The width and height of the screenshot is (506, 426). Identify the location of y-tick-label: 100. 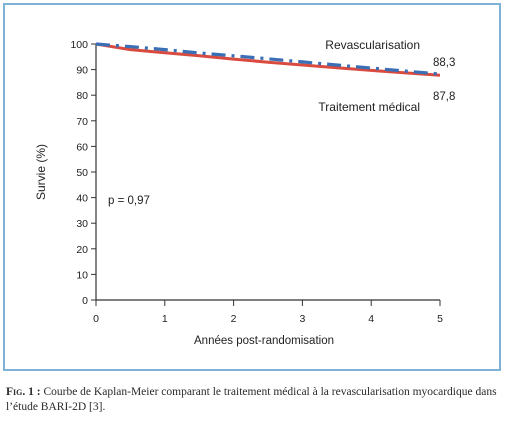
(79, 45).